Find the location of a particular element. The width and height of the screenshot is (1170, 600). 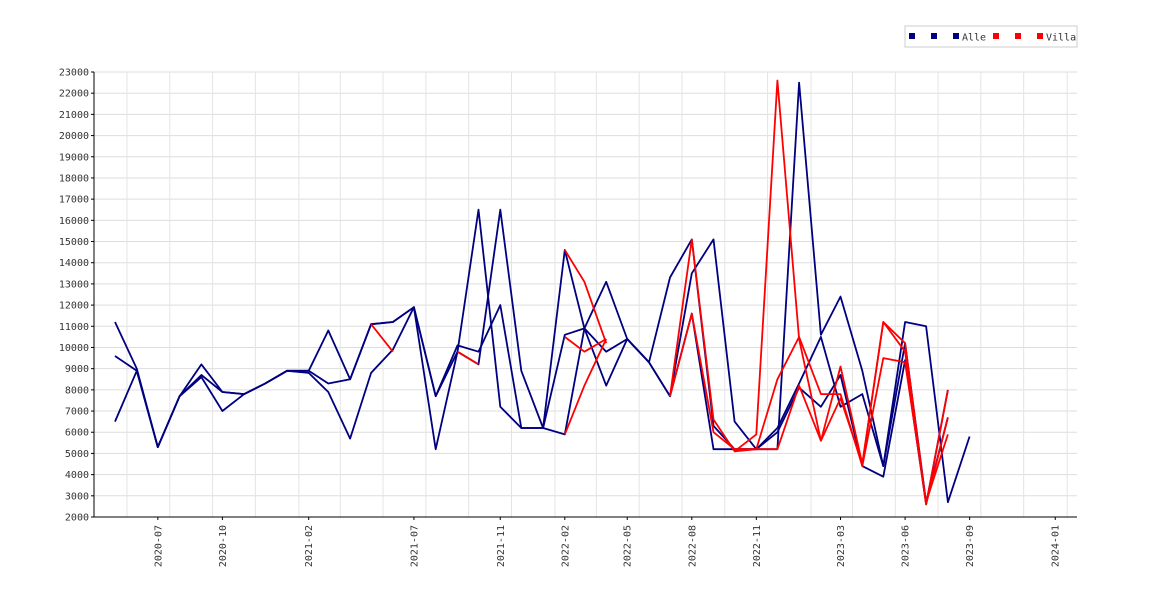

x-tick-label: 2023-03 is located at coordinates (841, 546).